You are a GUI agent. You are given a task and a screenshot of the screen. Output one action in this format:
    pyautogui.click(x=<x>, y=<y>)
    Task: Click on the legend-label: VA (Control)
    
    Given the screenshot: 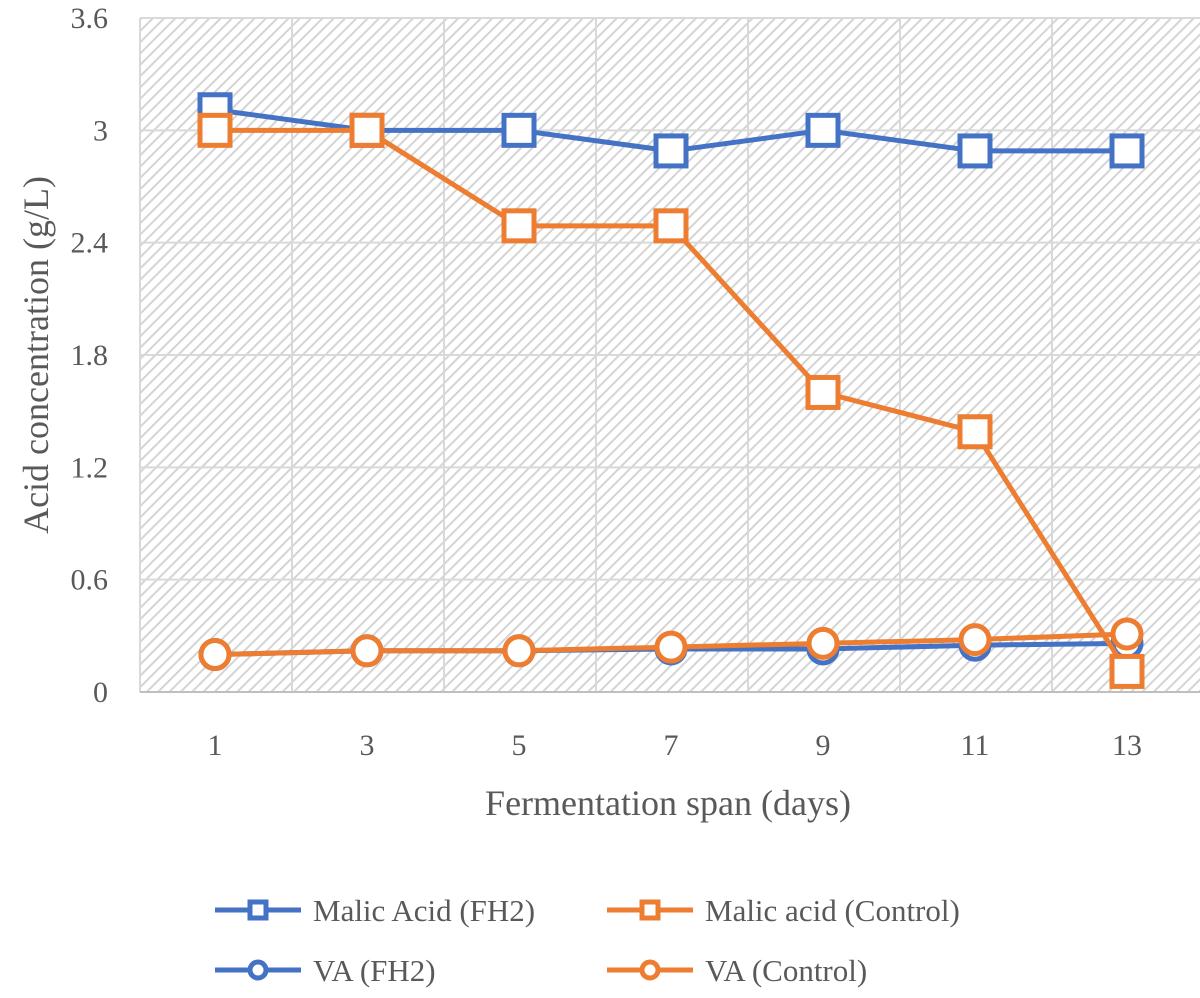 What is the action you would take?
    pyautogui.click(x=786, y=970)
    